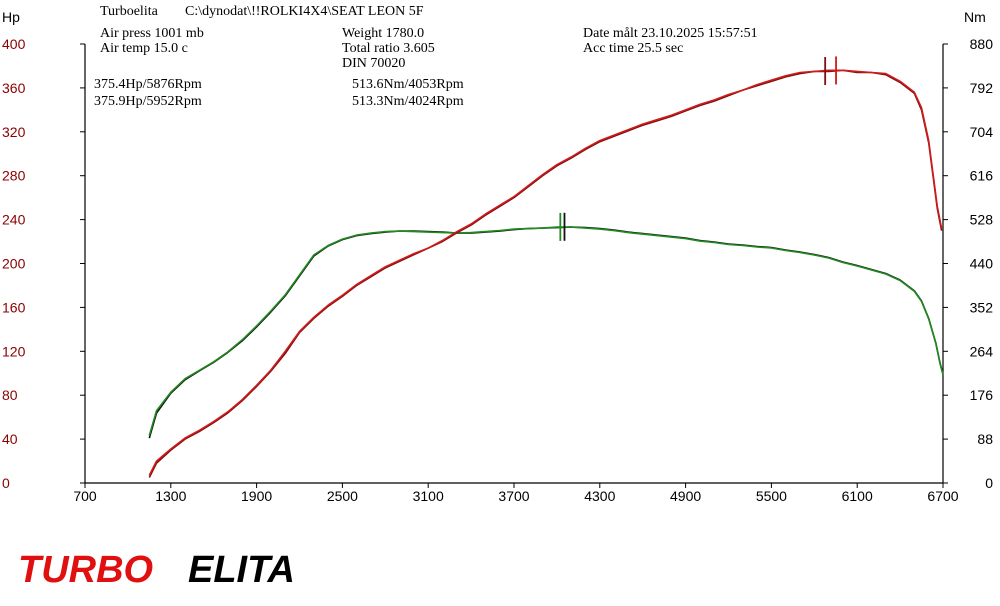  I want to click on x-tick-label: 6100, so click(857, 496).